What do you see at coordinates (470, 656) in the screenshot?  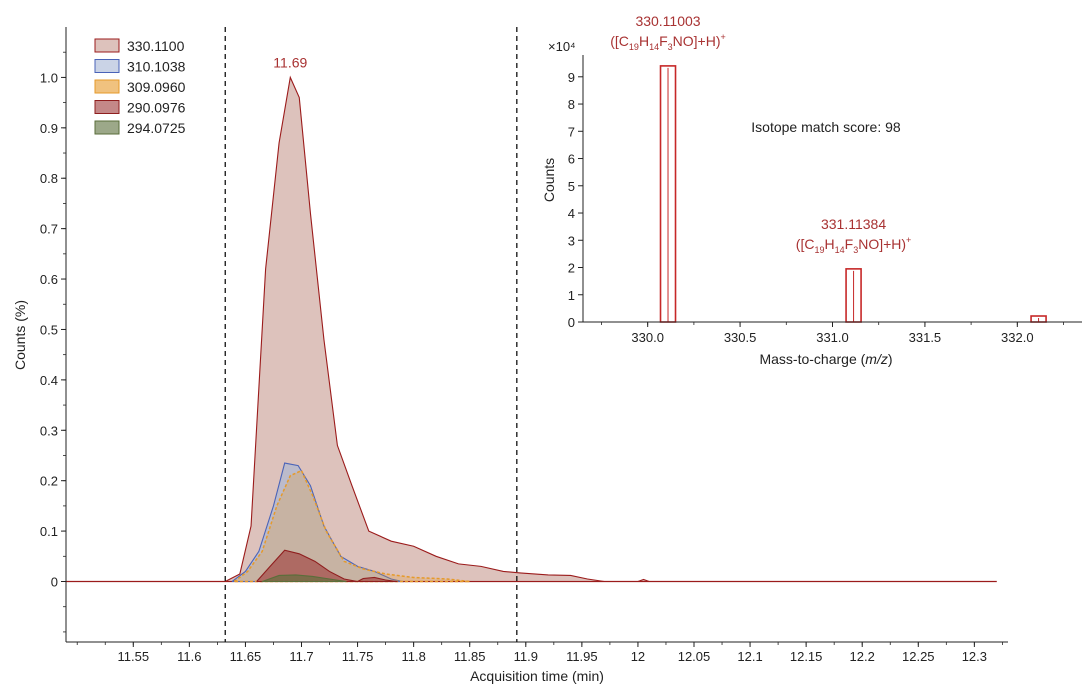 I see `main-x-tick-label: 11.85` at bounding box center [470, 656].